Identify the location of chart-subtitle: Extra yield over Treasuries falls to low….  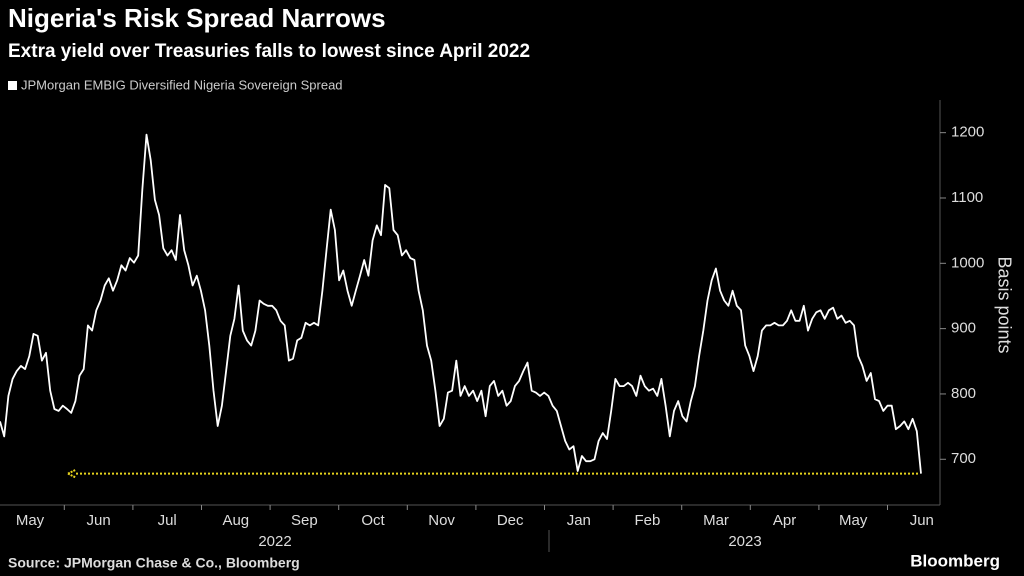
(269, 51).